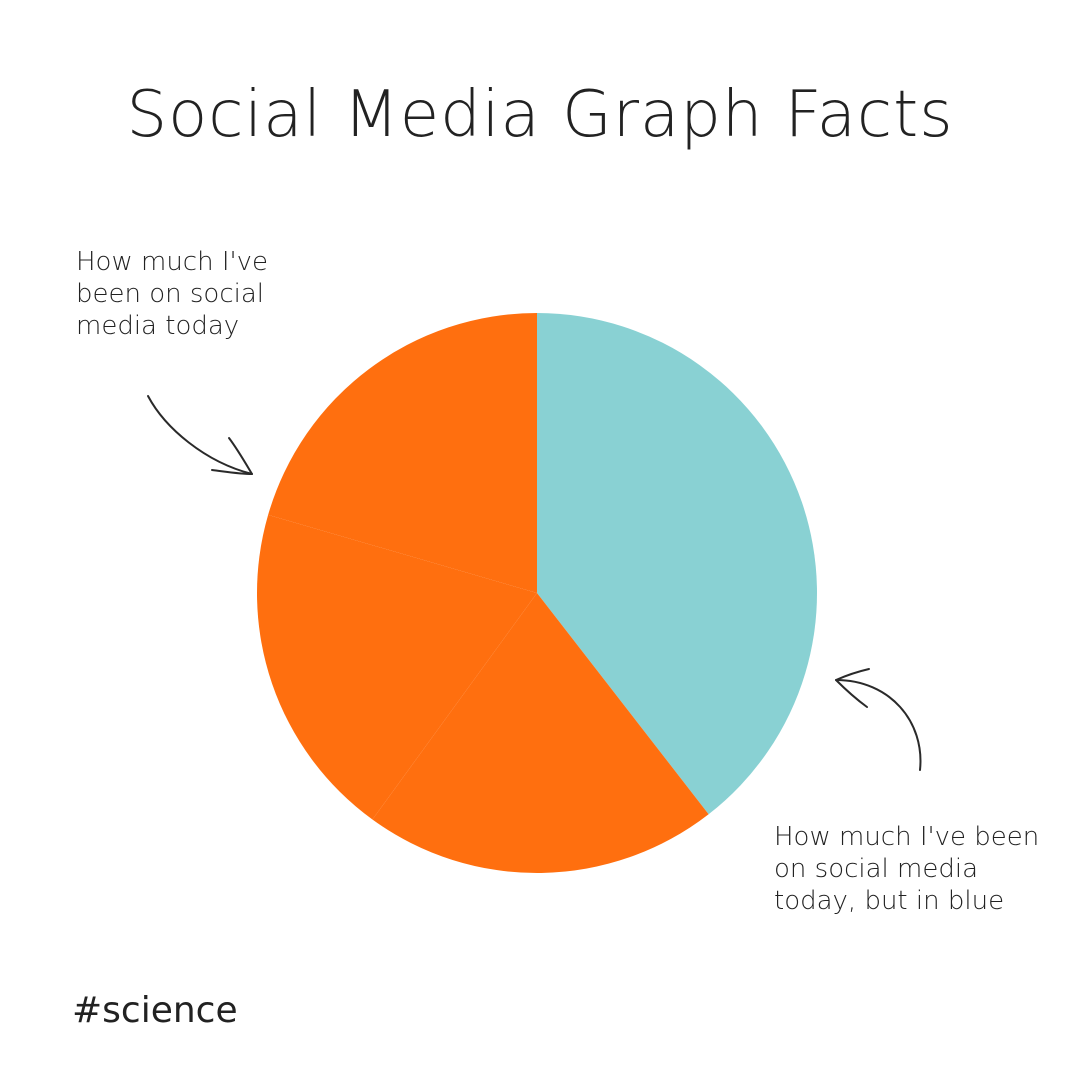 The height and width of the screenshot is (1080, 1080). What do you see at coordinates (155, 1010) in the screenshot?
I see `hashtag: #science` at bounding box center [155, 1010].